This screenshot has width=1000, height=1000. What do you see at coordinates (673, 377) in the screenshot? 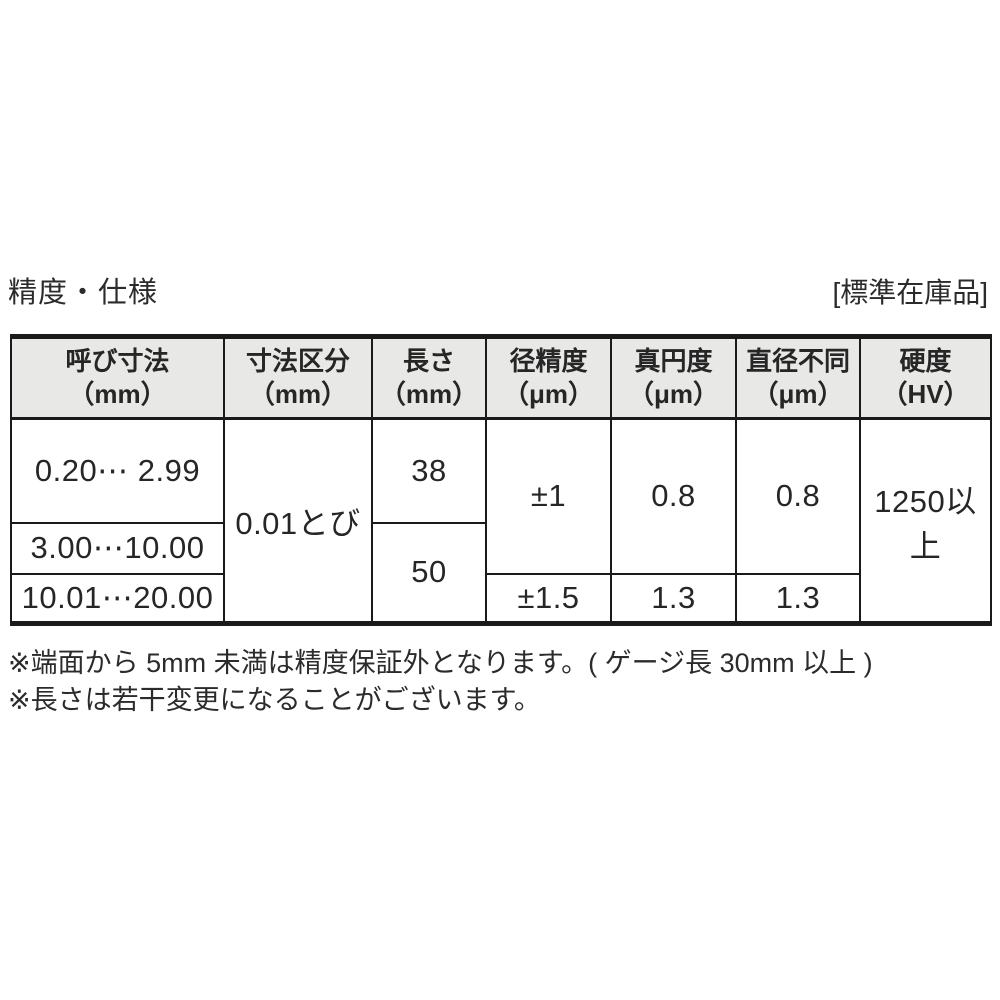
I see `col-header-roundness: 真円度 （μm）` at bounding box center [673, 377].